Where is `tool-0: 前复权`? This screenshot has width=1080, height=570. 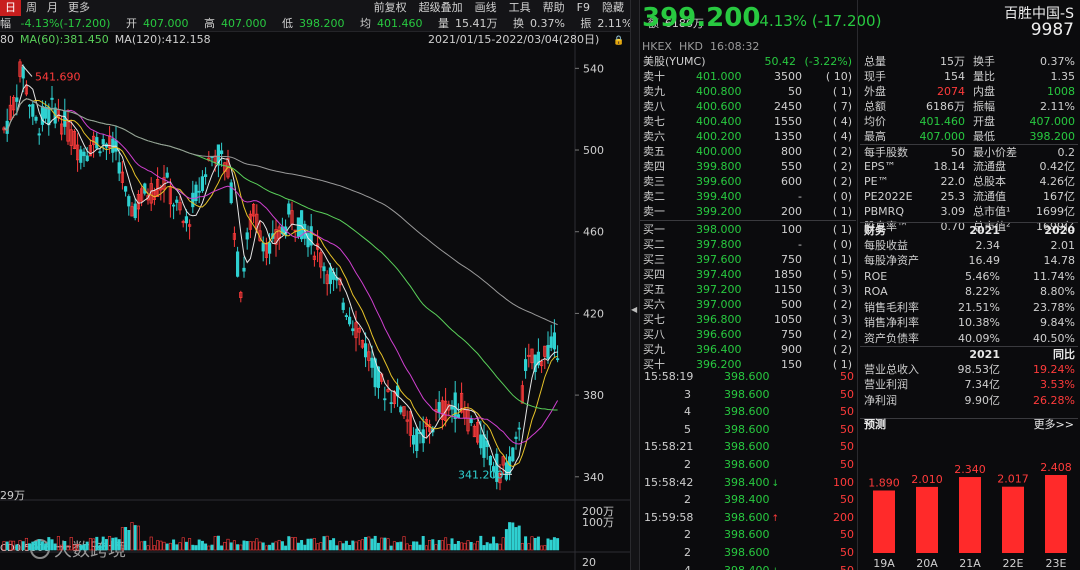
tool-0: 前复权 is located at coordinates (390, 7).